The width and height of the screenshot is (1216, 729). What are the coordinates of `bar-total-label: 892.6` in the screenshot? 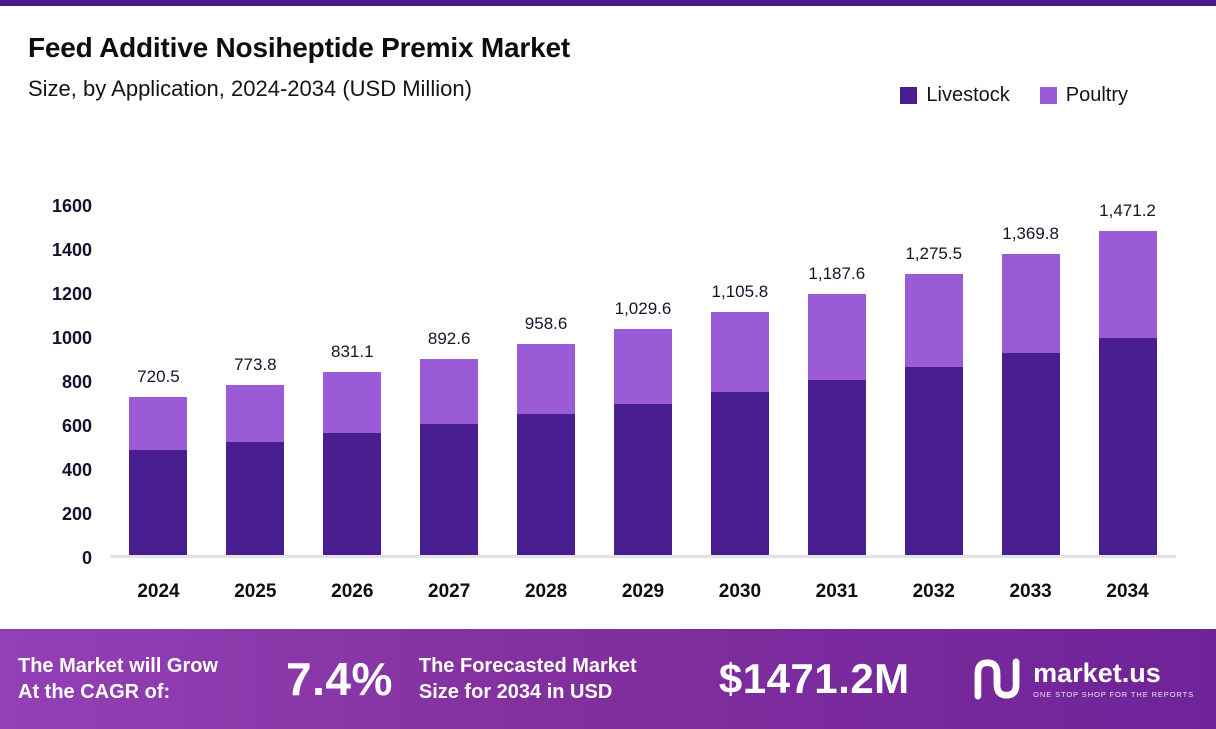 It's located at (449, 338).